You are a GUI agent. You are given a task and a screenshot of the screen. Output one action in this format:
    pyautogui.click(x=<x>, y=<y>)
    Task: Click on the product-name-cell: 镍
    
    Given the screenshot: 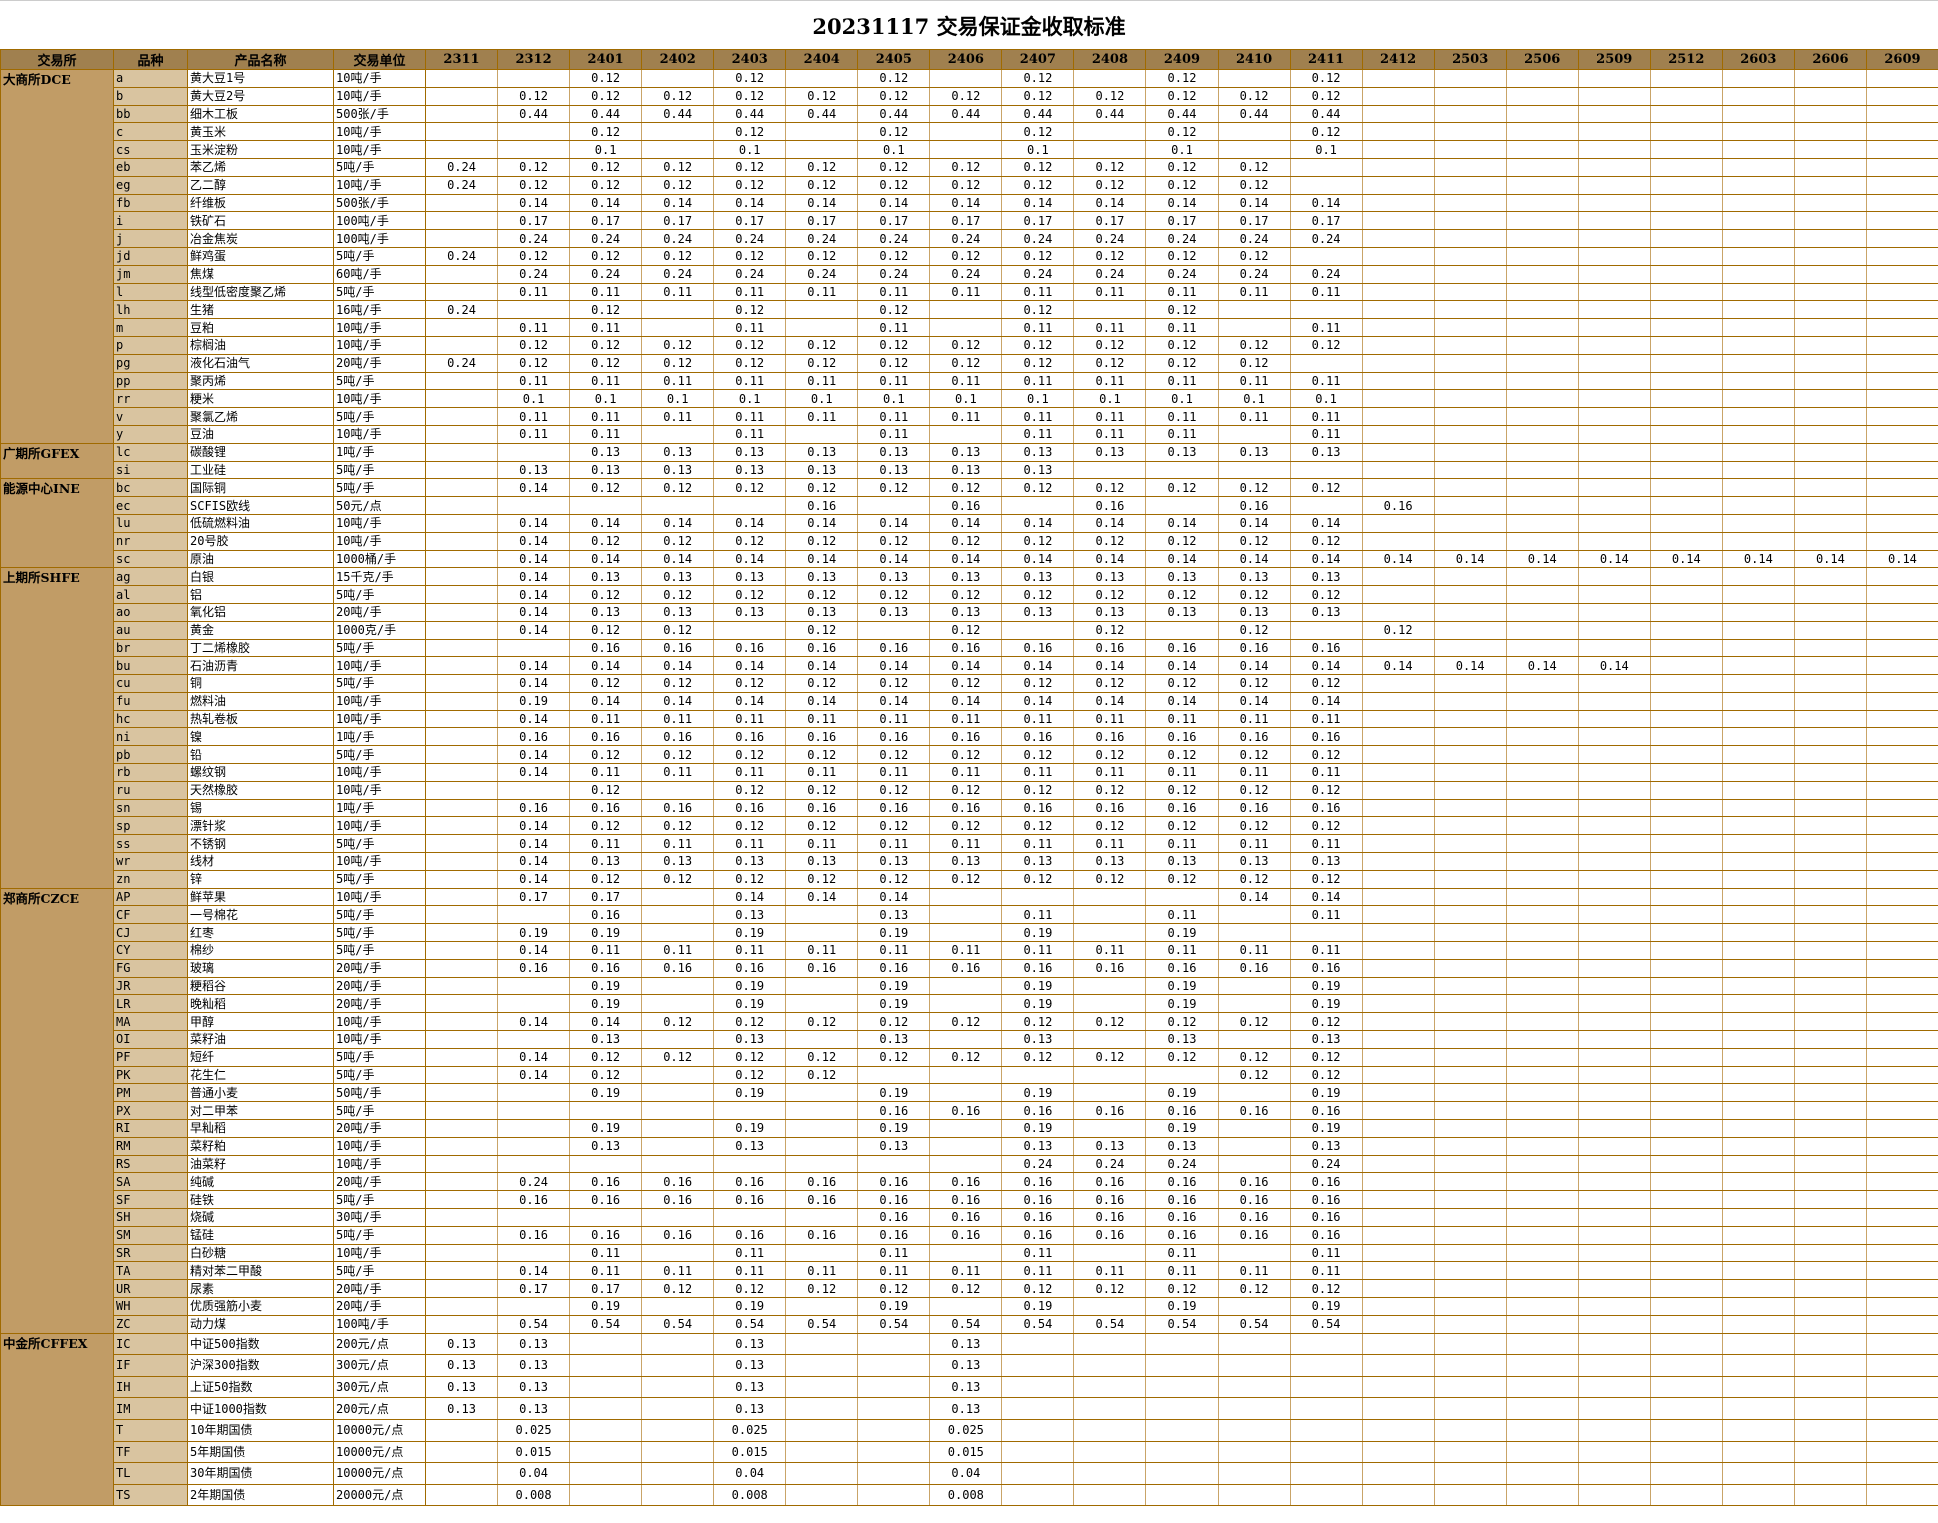 What is the action you would take?
    pyautogui.click(x=260, y=737)
    